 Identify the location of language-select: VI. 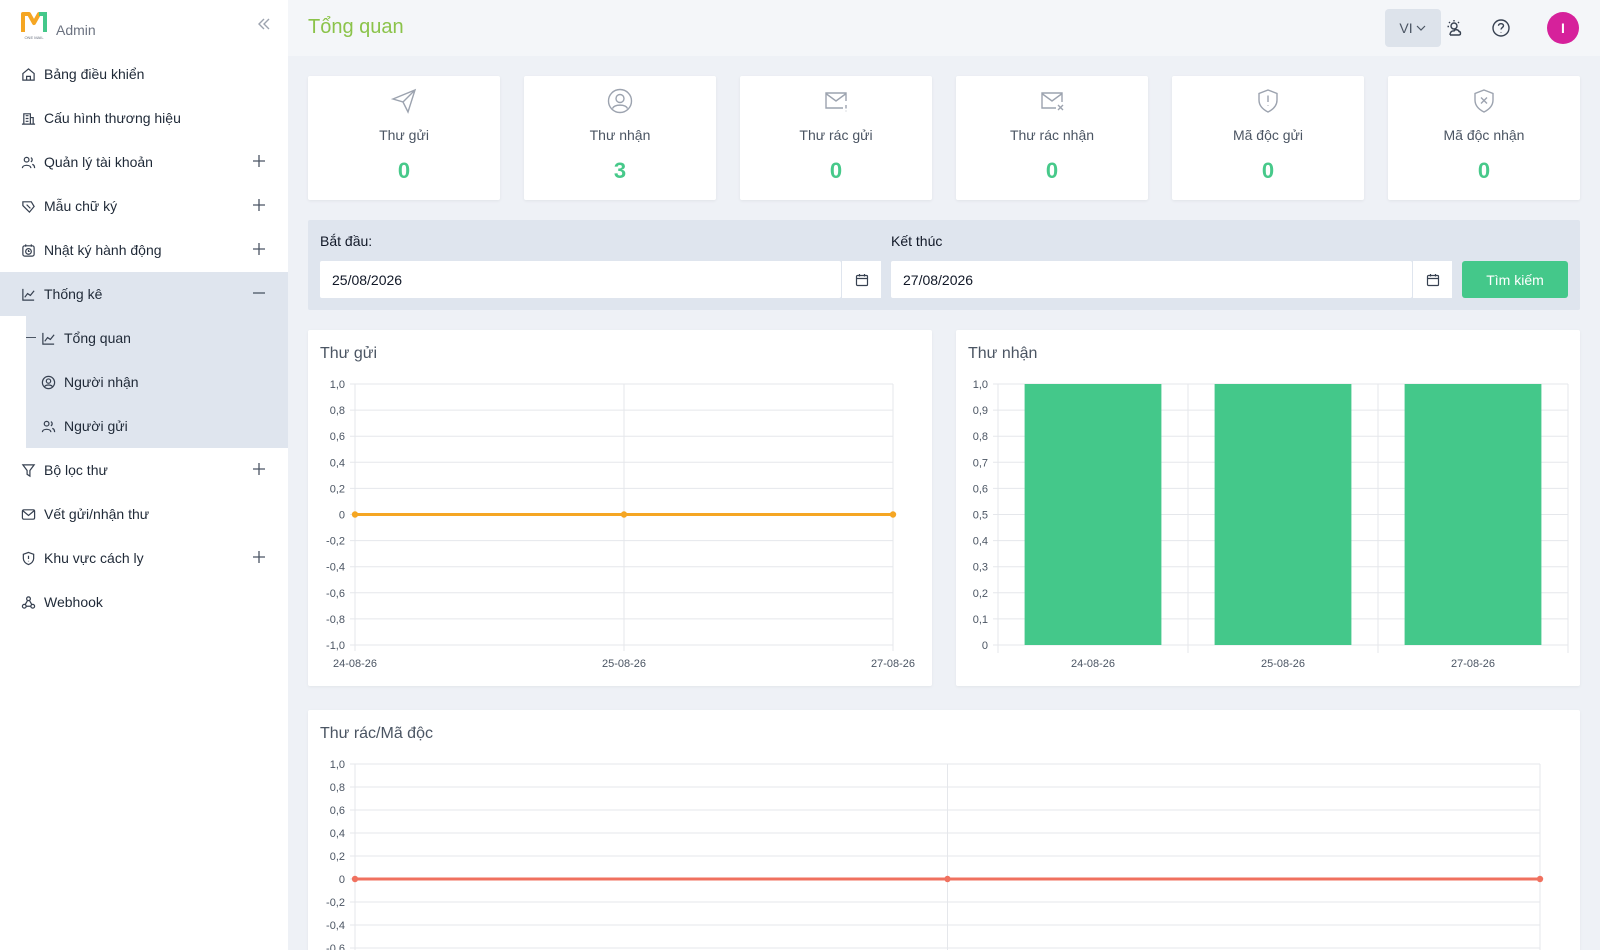
(1413, 28).